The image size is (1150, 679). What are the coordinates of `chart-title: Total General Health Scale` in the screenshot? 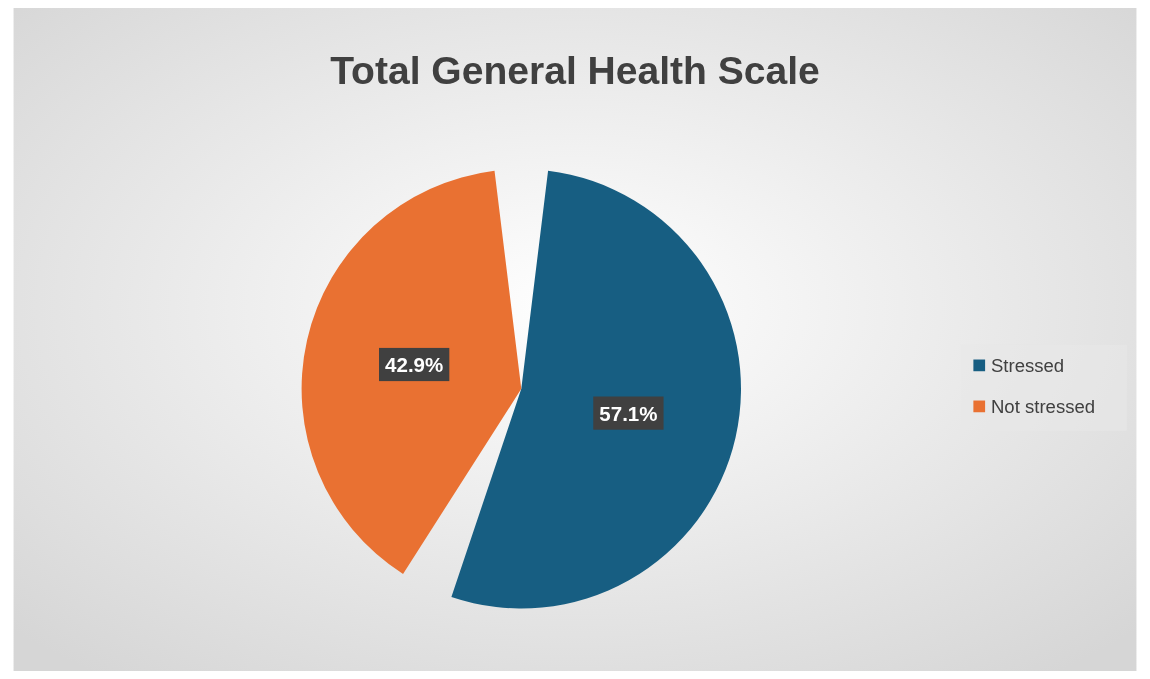 It's located at (575, 71).